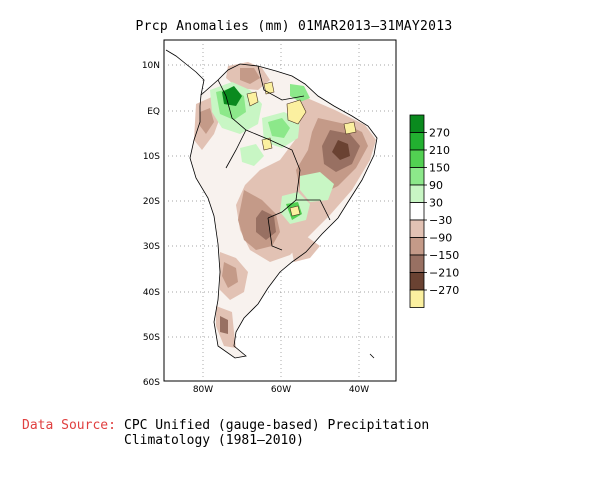  What do you see at coordinates (277, 425) in the screenshot?
I see `data-source-line: CPC Unified (gauge-based) Precipitation` at bounding box center [277, 425].